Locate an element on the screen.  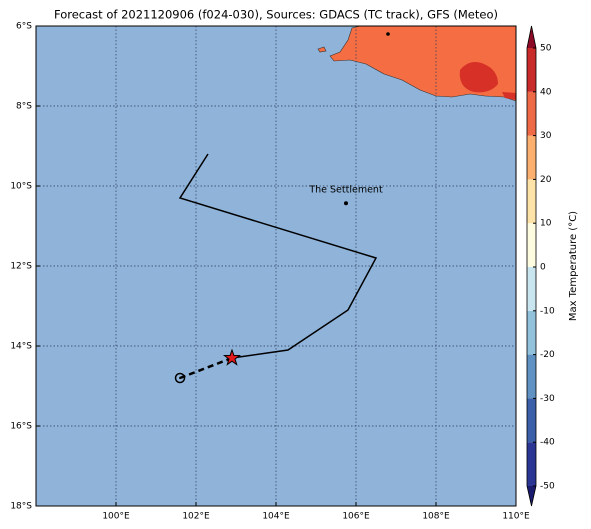
x-tick-label: 110°E is located at coordinates (516, 517).